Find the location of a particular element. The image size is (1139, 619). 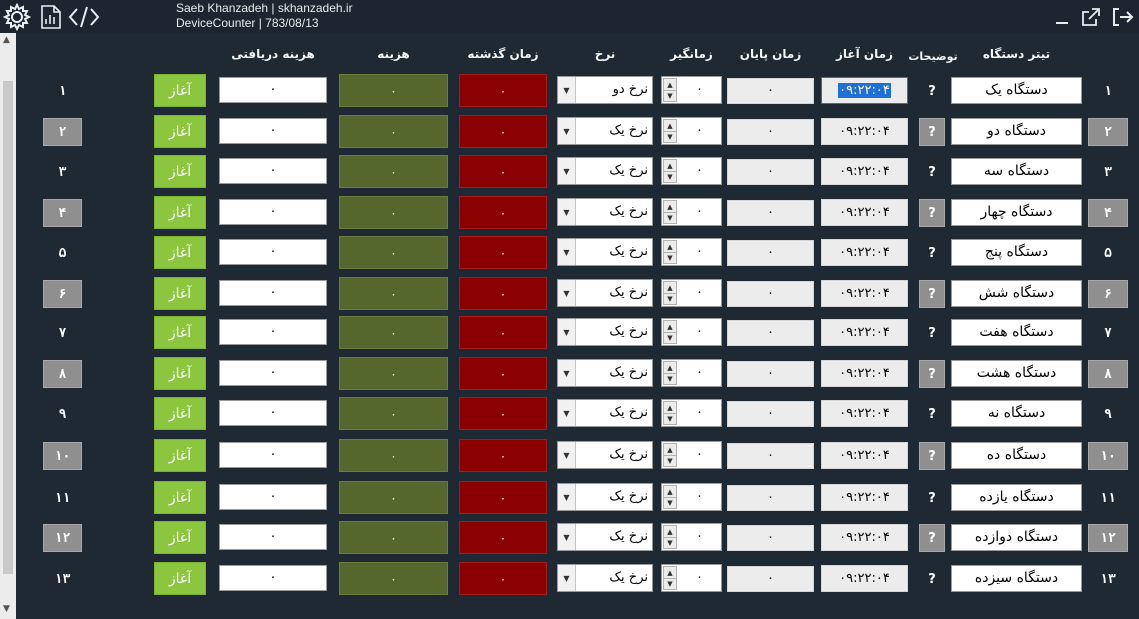

device-title-input: دستگاه هشت is located at coordinates (1016, 373).